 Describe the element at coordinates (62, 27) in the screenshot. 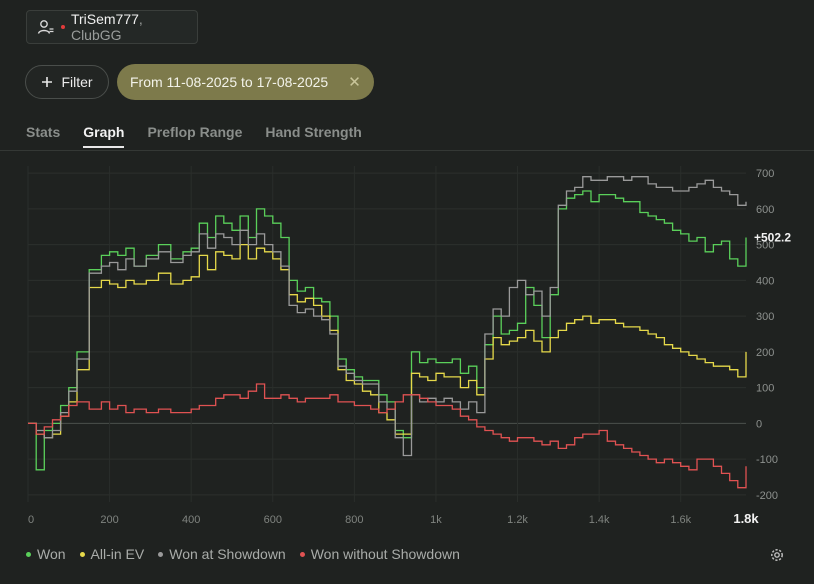

I see `status-dot` at that location.